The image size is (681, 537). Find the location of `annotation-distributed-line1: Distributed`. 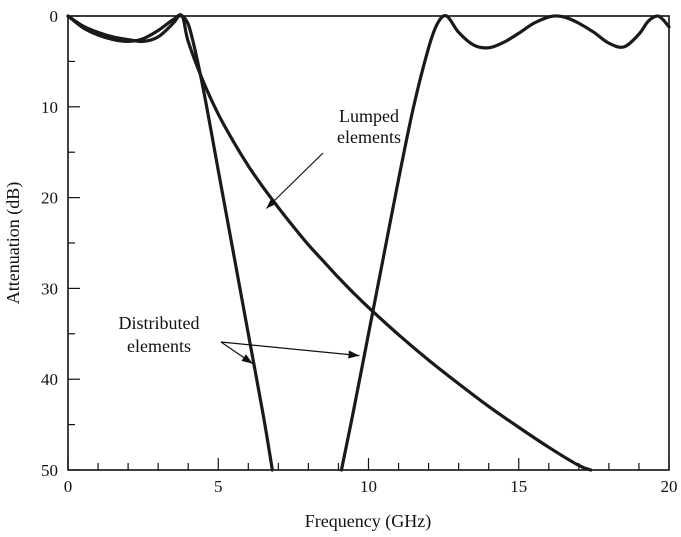

annotation-distributed-line1: Distributed is located at coordinates (159, 323).